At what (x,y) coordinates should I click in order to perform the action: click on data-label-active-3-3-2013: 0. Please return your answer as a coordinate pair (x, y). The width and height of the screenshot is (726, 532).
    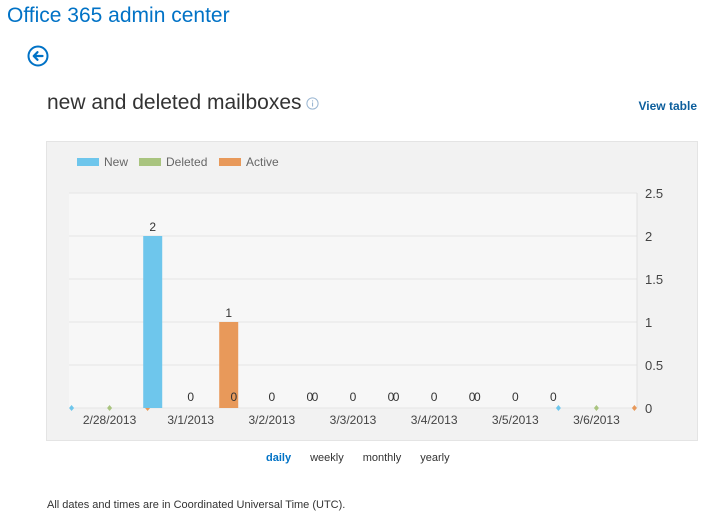
    Looking at the image, I should click on (391, 397).